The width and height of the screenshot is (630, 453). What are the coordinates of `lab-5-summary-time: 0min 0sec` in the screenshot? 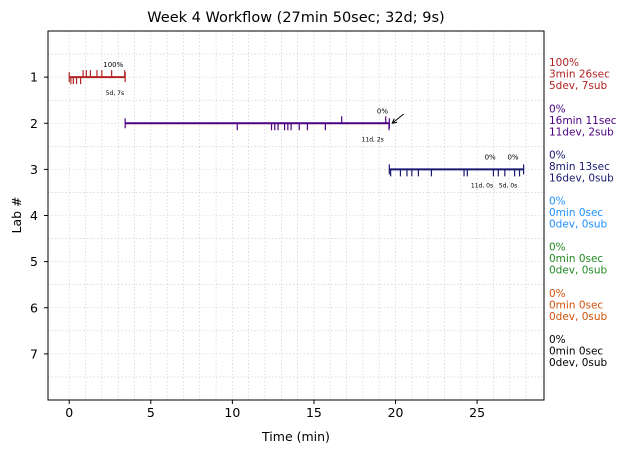 It's located at (576, 259).